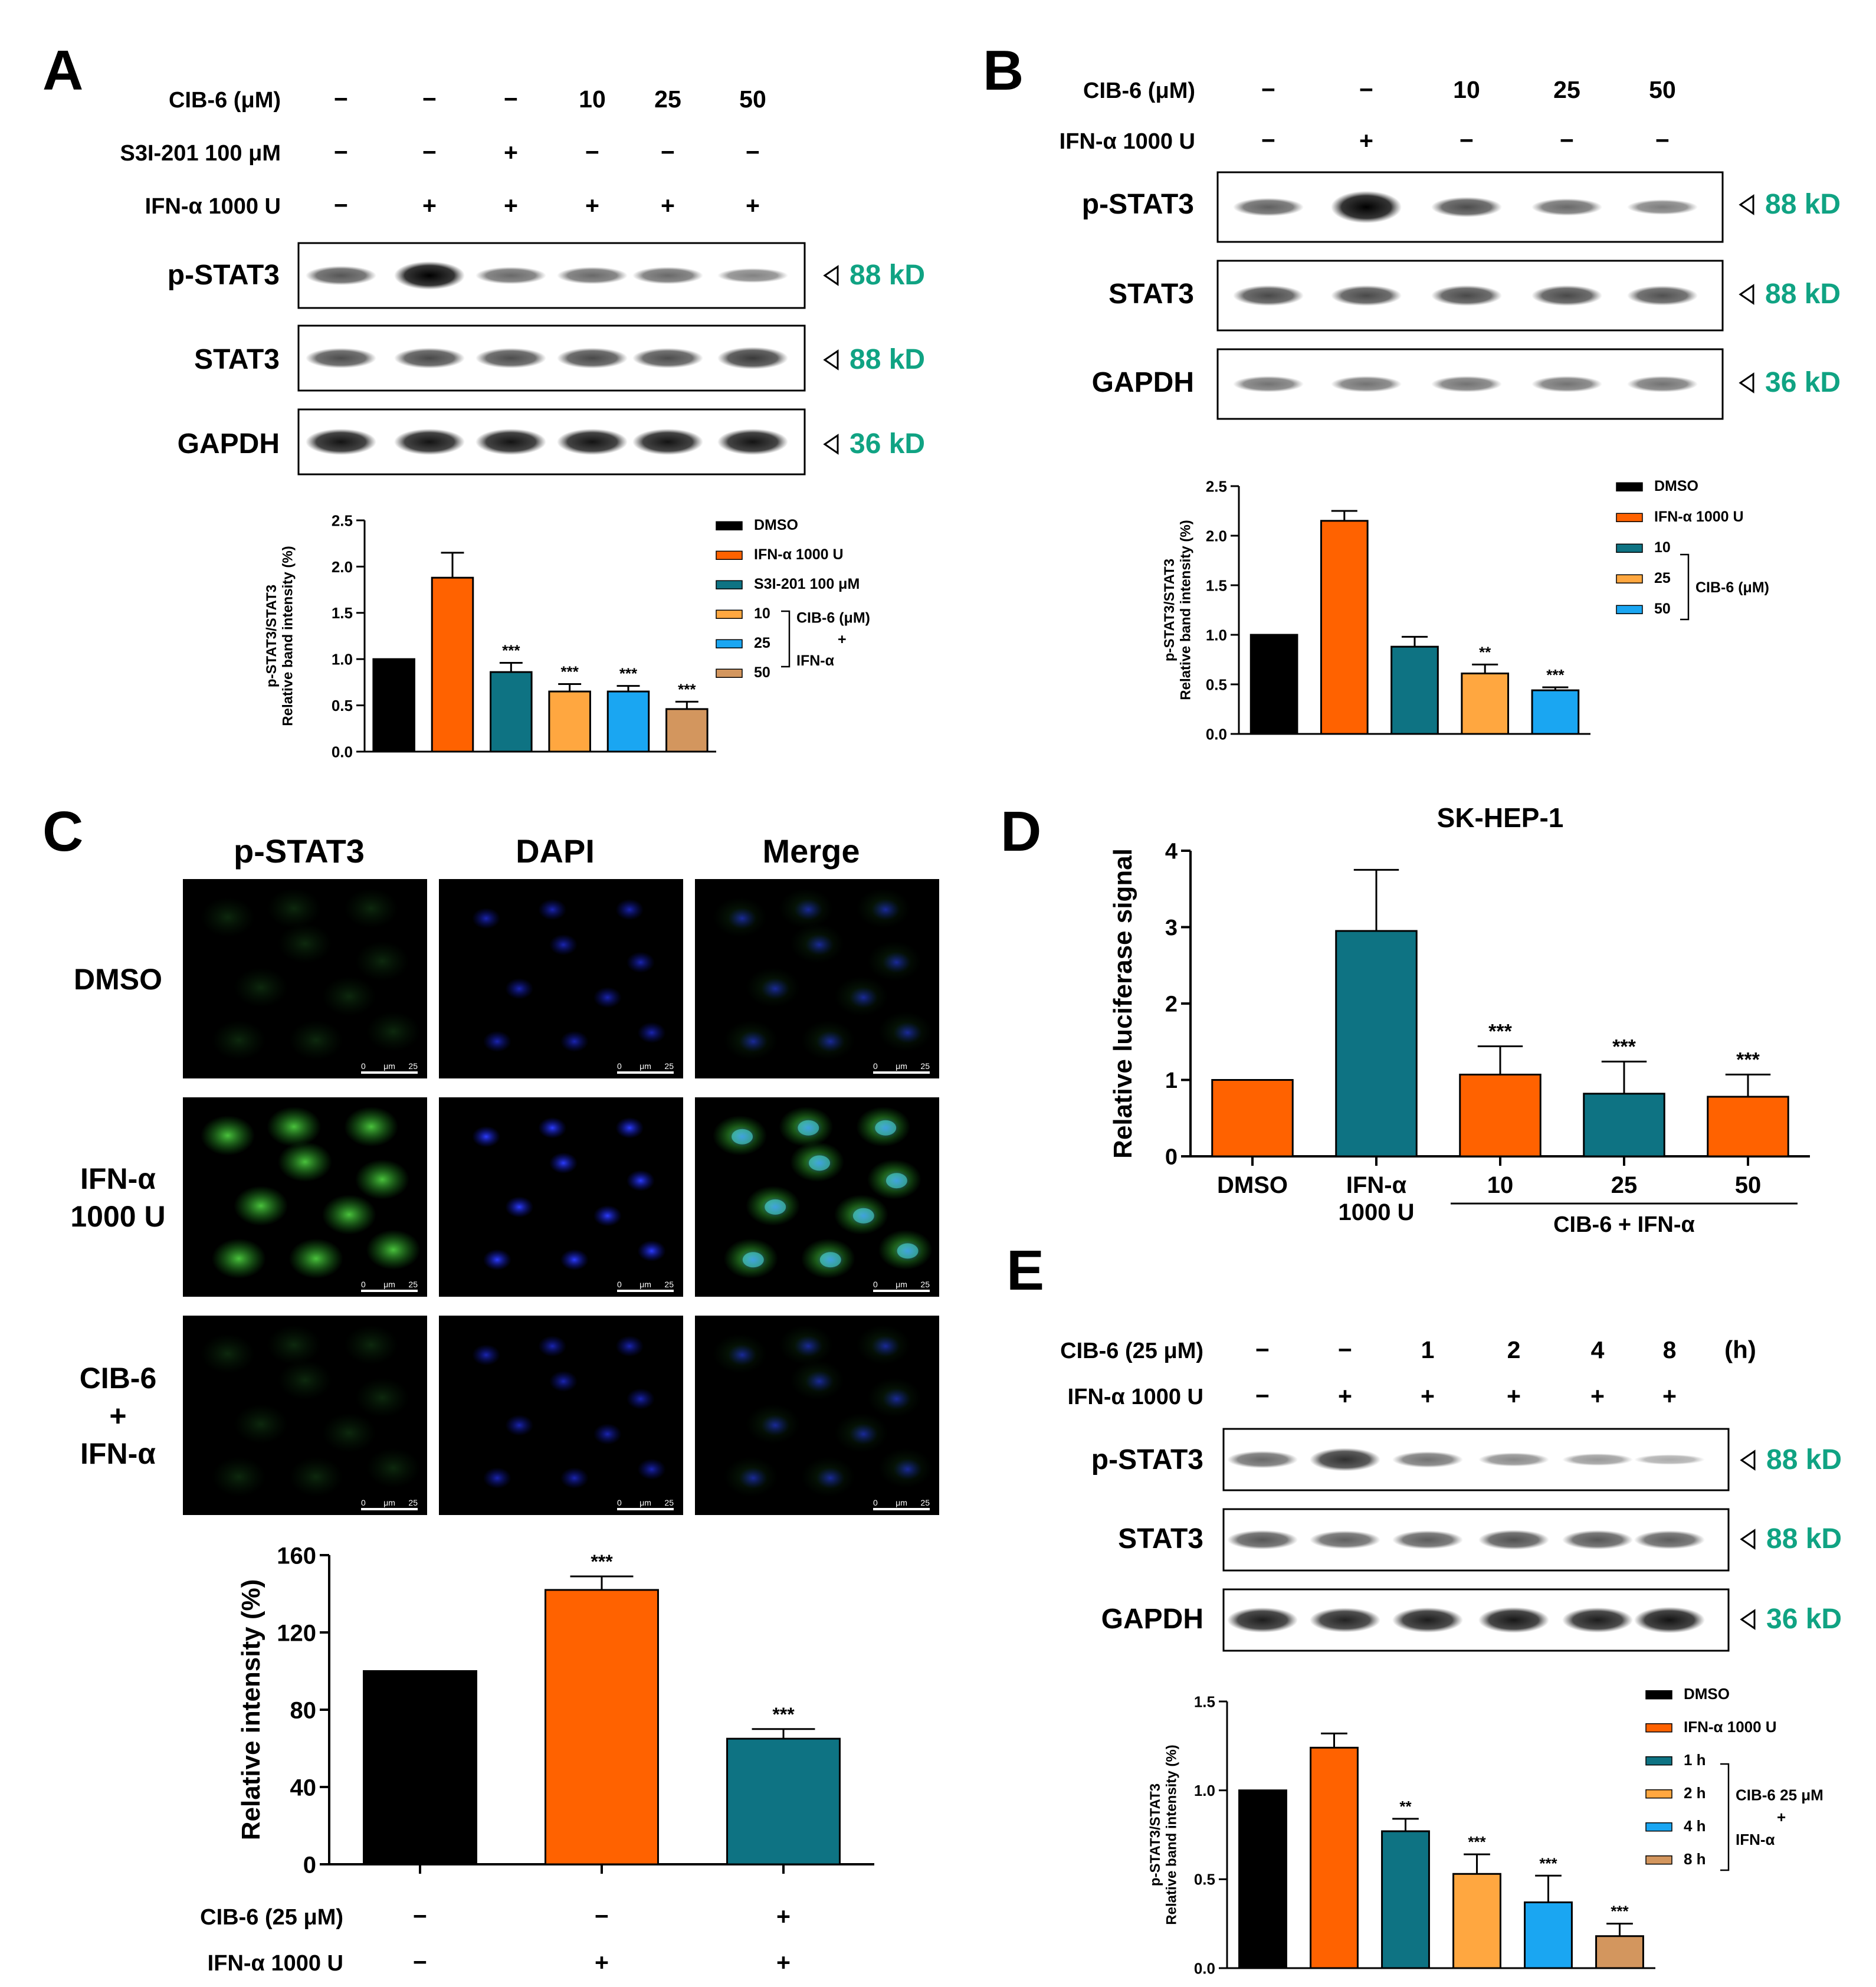 The height and width of the screenshot is (1987, 1876). What do you see at coordinates (1624, 1046) in the screenshot?
I see `panel-d-significance: ***` at bounding box center [1624, 1046].